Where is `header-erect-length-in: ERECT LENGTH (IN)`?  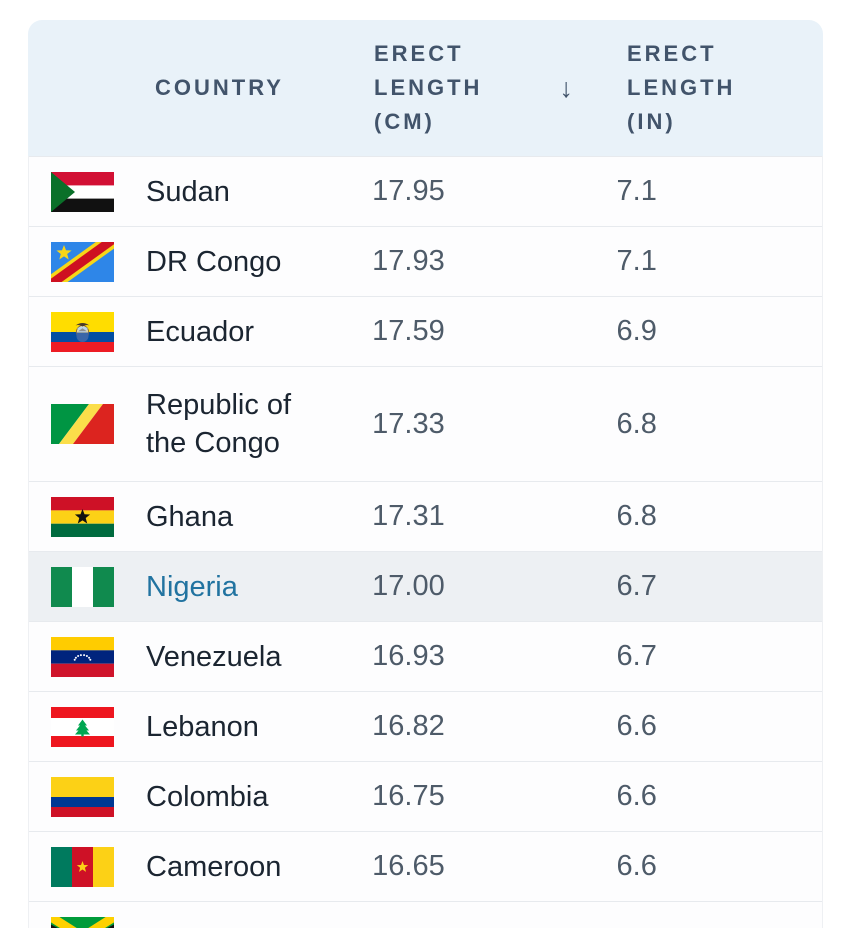
header-erect-length-in: ERECT LENGTH (IN) is located at coordinates (720, 88).